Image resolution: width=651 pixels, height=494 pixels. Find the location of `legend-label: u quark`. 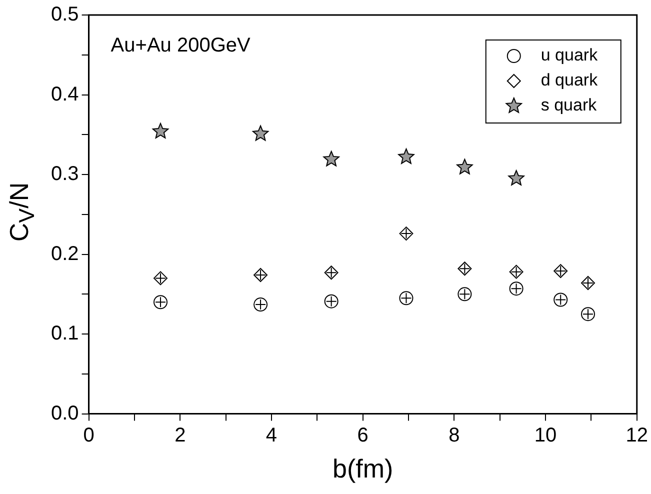

legend-label: u quark is located at coordinates (569, 55).